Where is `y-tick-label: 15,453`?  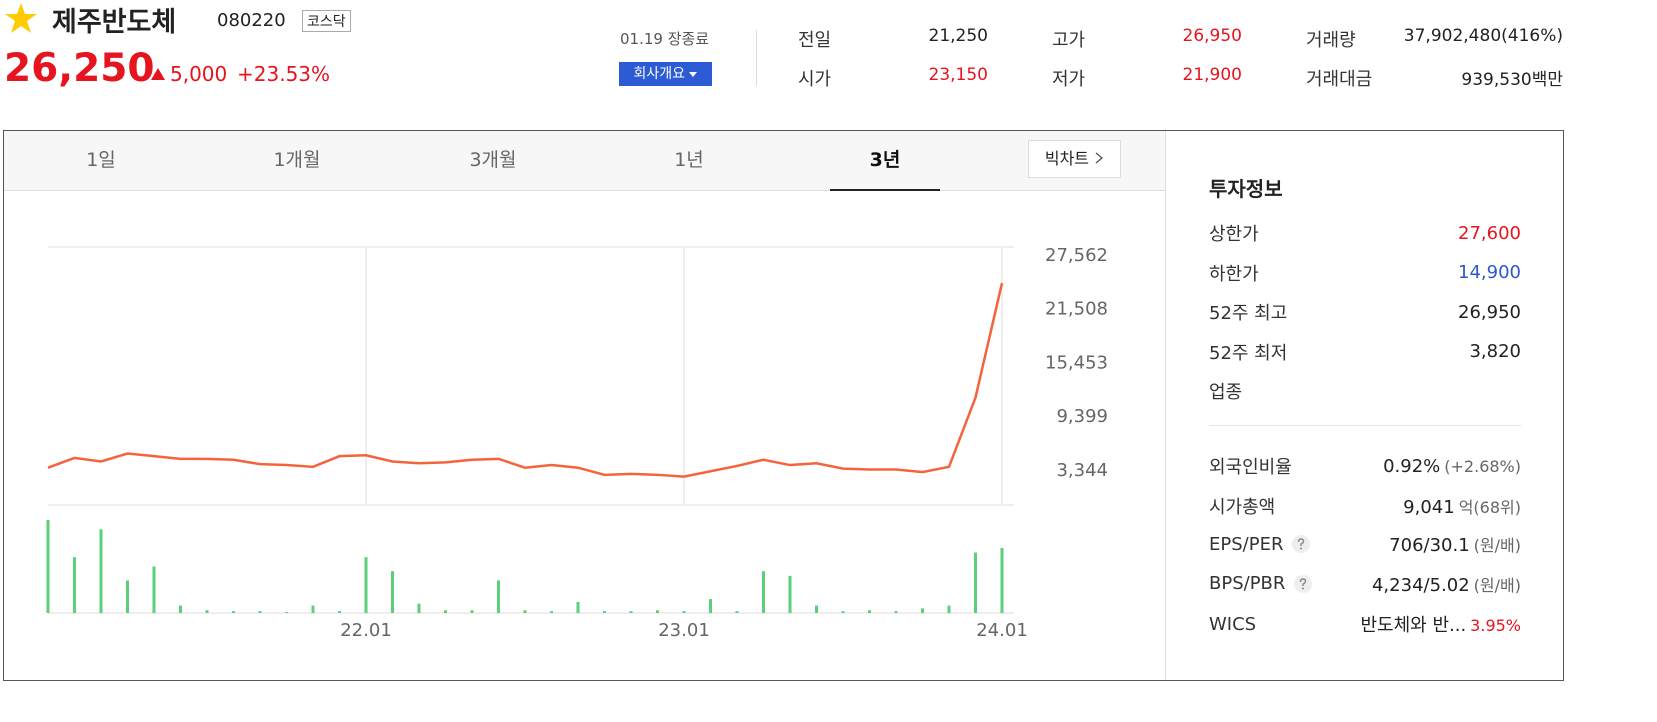
y-tick-label: 15,453 is located at coordinates (1076, 362).